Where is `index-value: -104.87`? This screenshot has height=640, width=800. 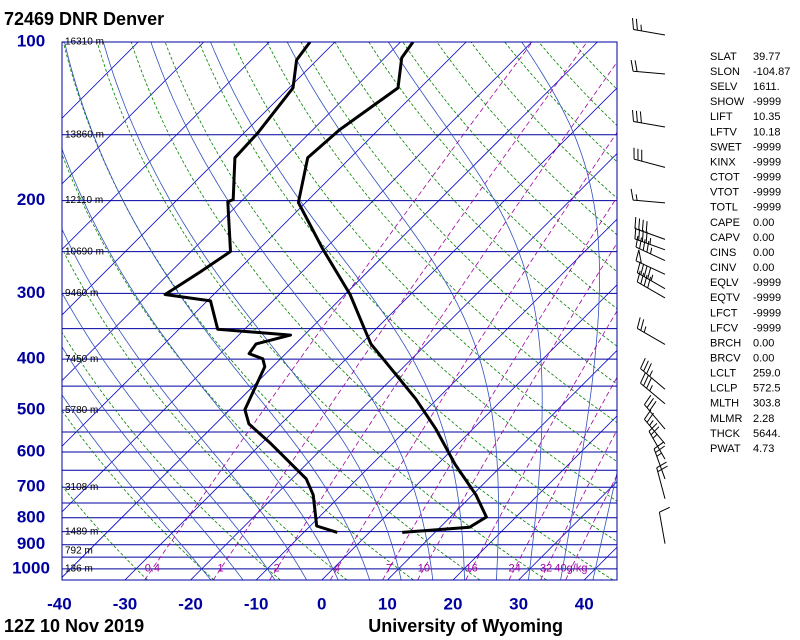 index-value: -104.87 is located at coordinates (771, 72).